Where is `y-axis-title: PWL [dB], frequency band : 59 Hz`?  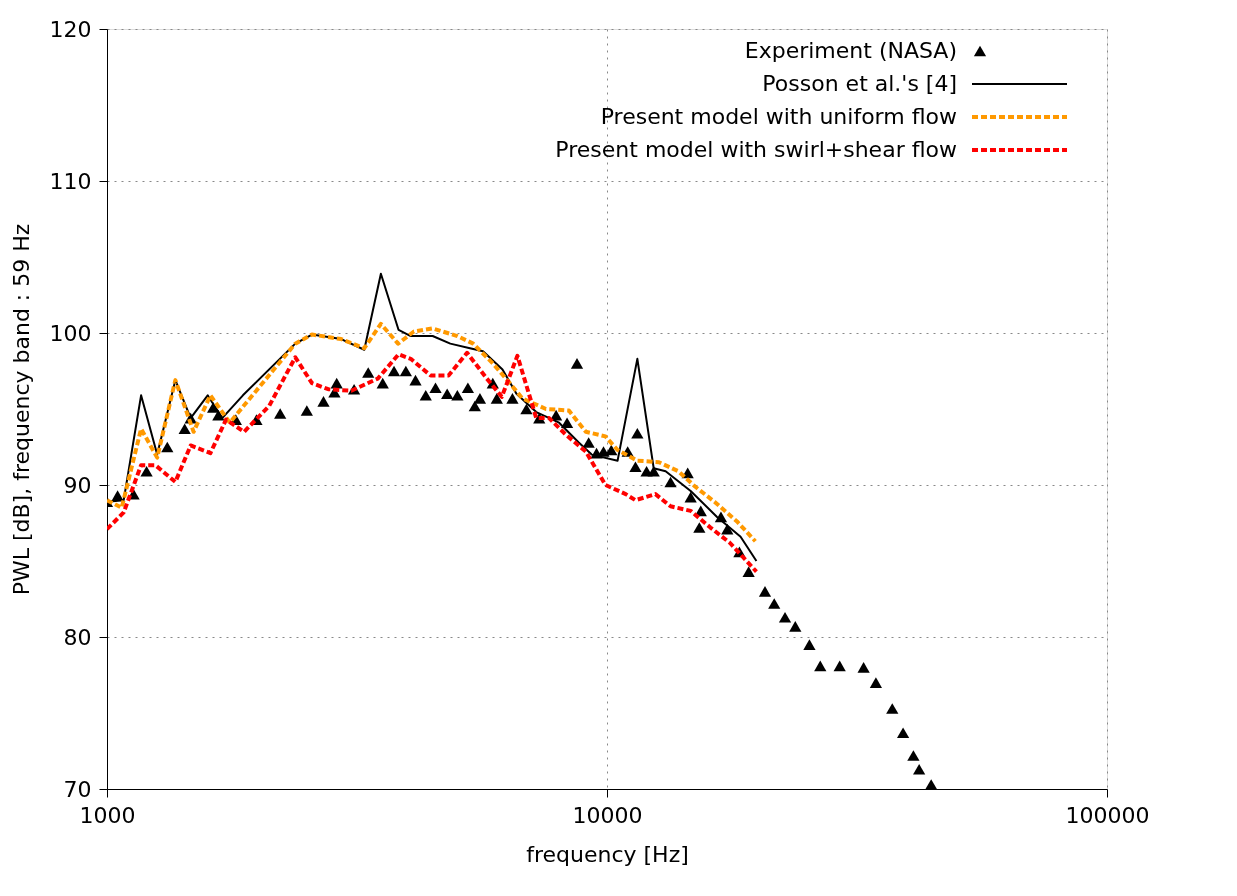 y-axis-title: PWL [dB], frequency band : 59 Hz is located at coordinates (21, 409).